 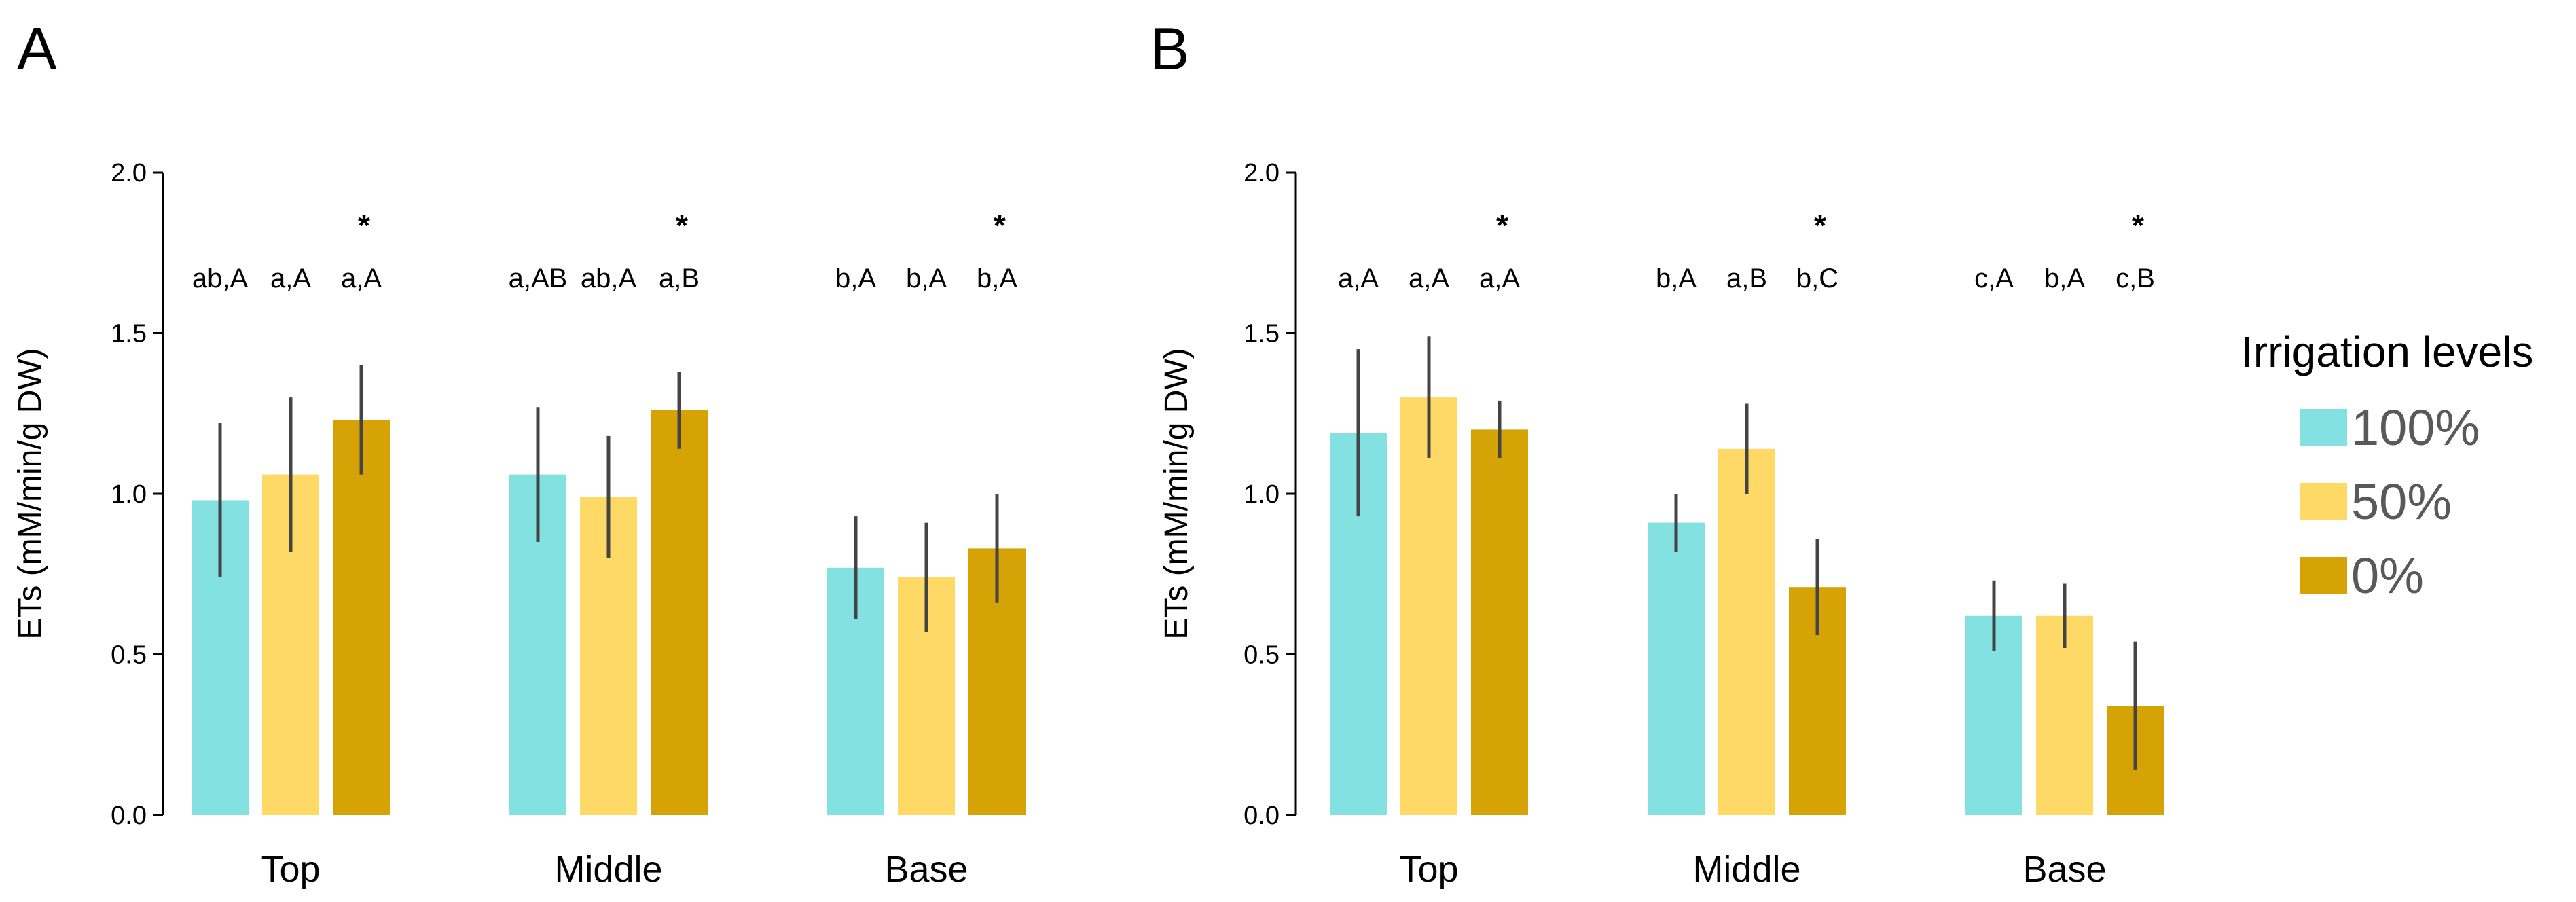 What do you see at coordinates (2401, 501) in the screenshot?
I see `legend-label-50: 50%` at bounding box center [2401, 501].